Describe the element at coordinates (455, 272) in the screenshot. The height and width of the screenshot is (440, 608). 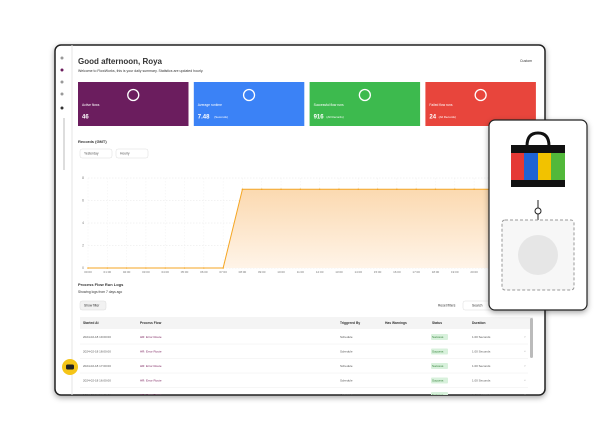
I see `x-tick-label: 19:00` at that location.